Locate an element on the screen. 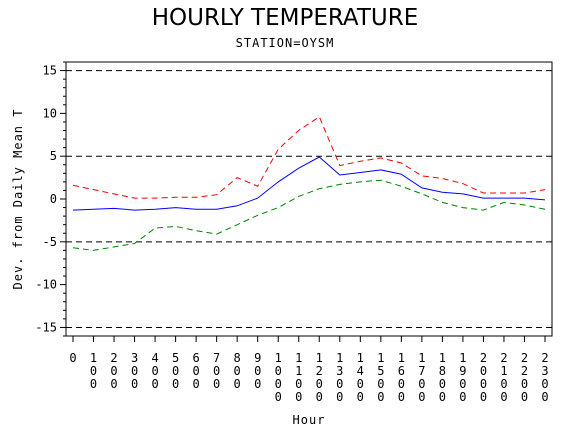  y-tick-label: -10 is located at coordinates (46, 285).